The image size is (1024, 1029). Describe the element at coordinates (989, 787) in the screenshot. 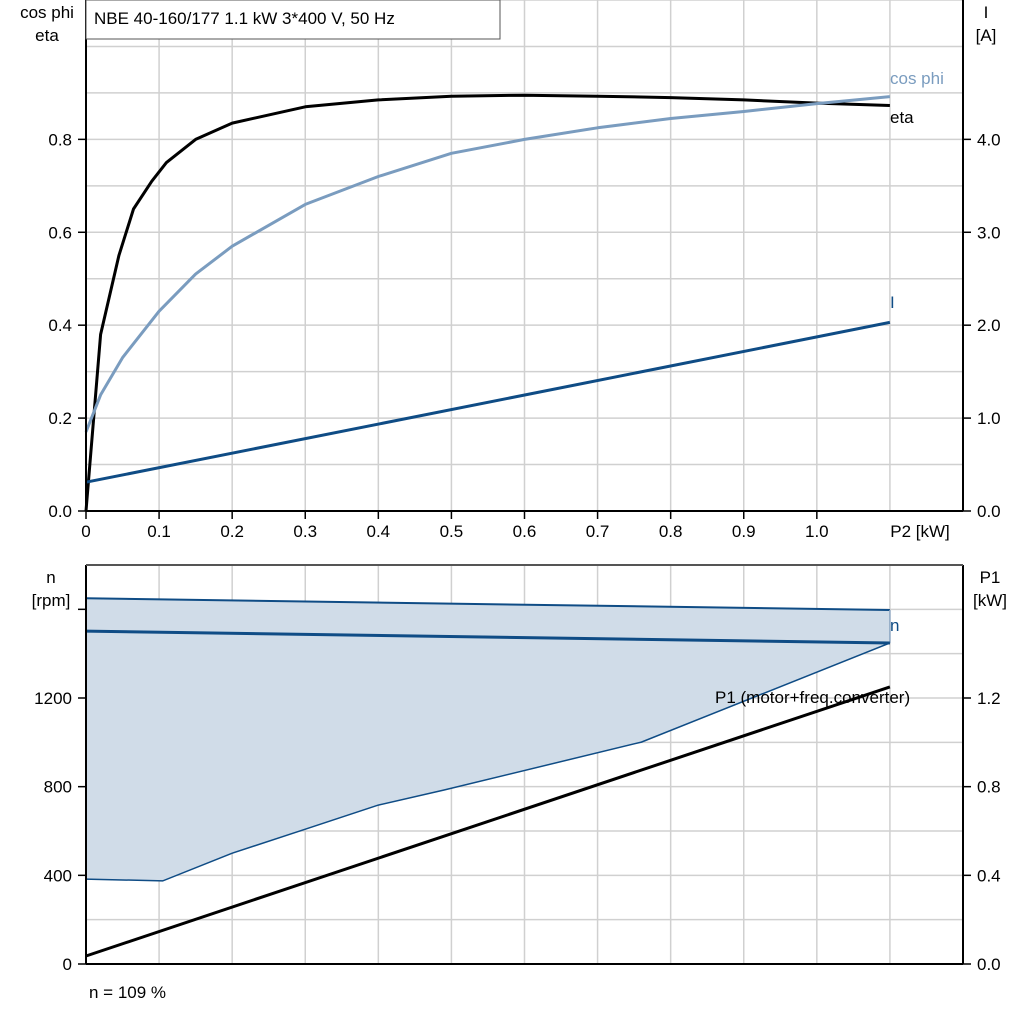

I see `y-tick-label-right: 0.8` at that location.